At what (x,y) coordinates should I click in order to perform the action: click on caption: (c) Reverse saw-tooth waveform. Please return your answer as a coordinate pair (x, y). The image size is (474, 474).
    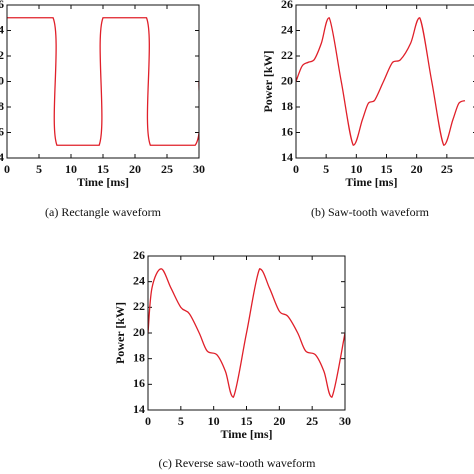
    Looking at the image, I should click on (238, 463).